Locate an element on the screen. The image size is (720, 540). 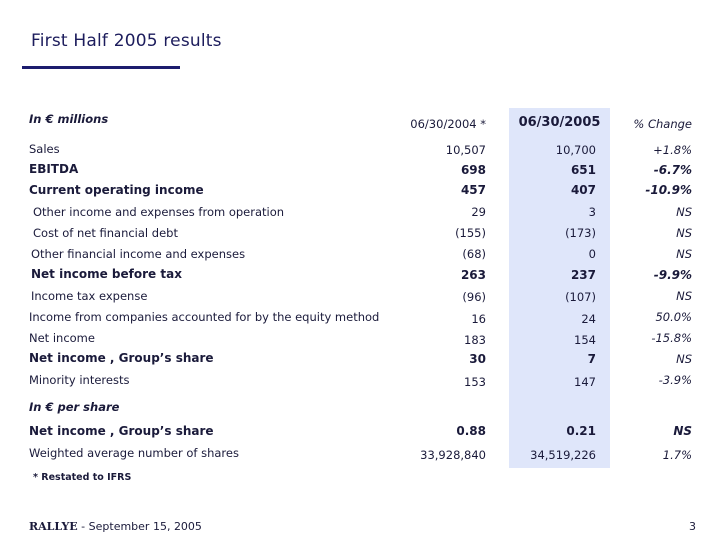
row-value-2004: 263 is located at coordinates (473, 275).